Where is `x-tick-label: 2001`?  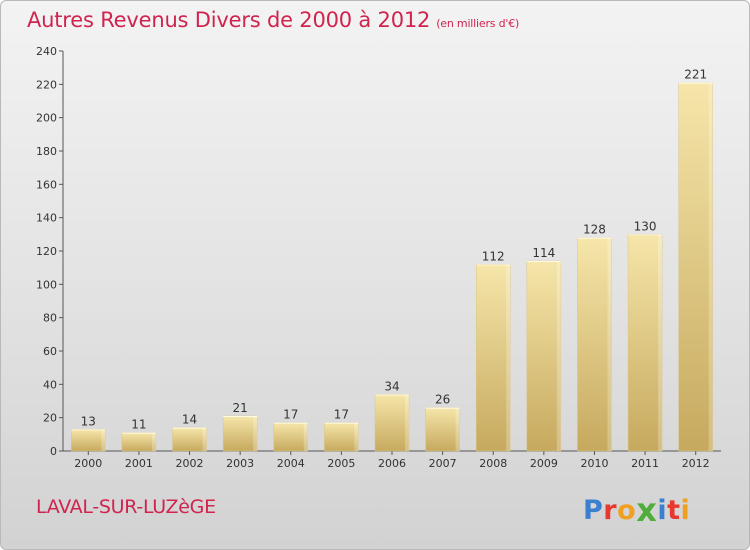
x-tick-label: 2001 is located at coordinates (139, 463).